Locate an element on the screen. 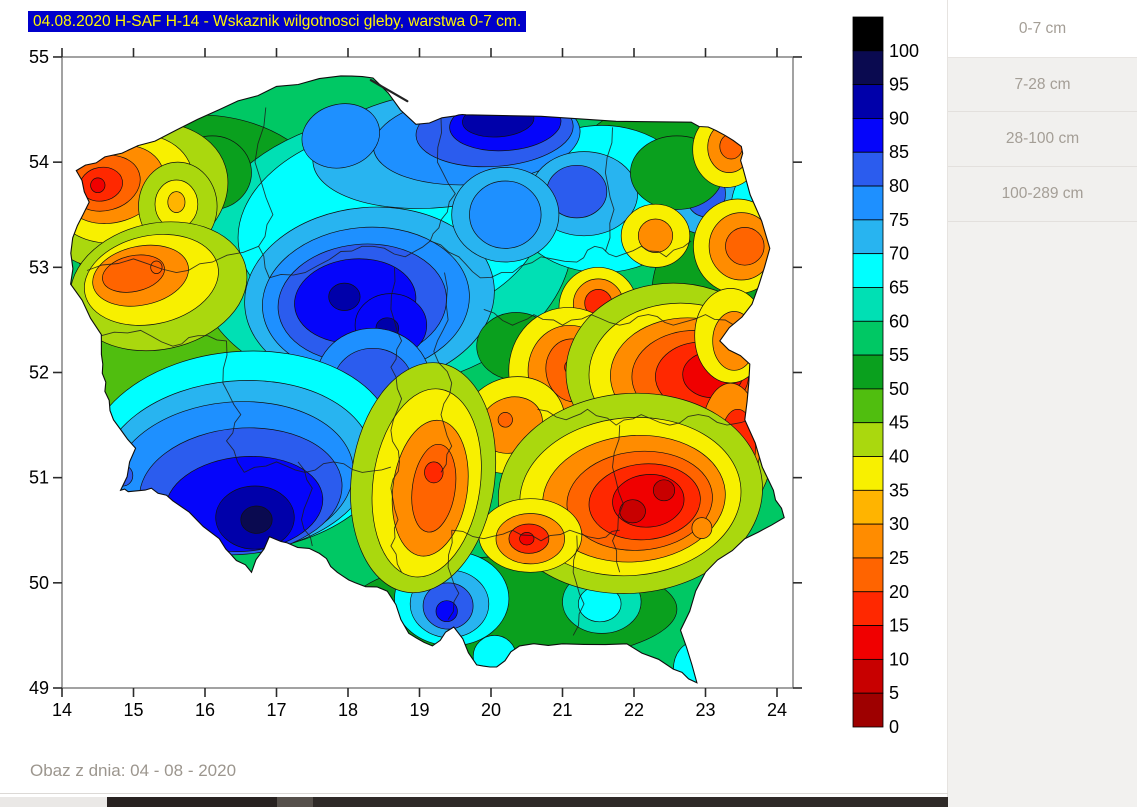  colorbar-label: 75 is located at coordinates (899, 220).